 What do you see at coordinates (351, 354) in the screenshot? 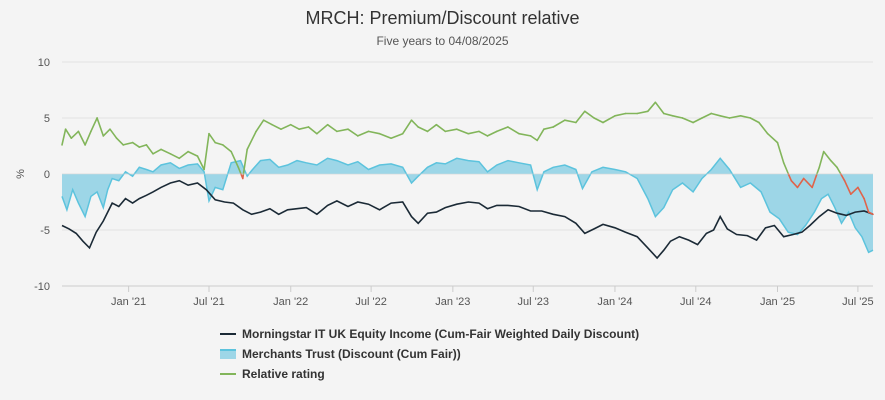
I see `legend-label-merchants: Merchants Trust (Discount (Cum Fair))` at bounding box center [351, 354].